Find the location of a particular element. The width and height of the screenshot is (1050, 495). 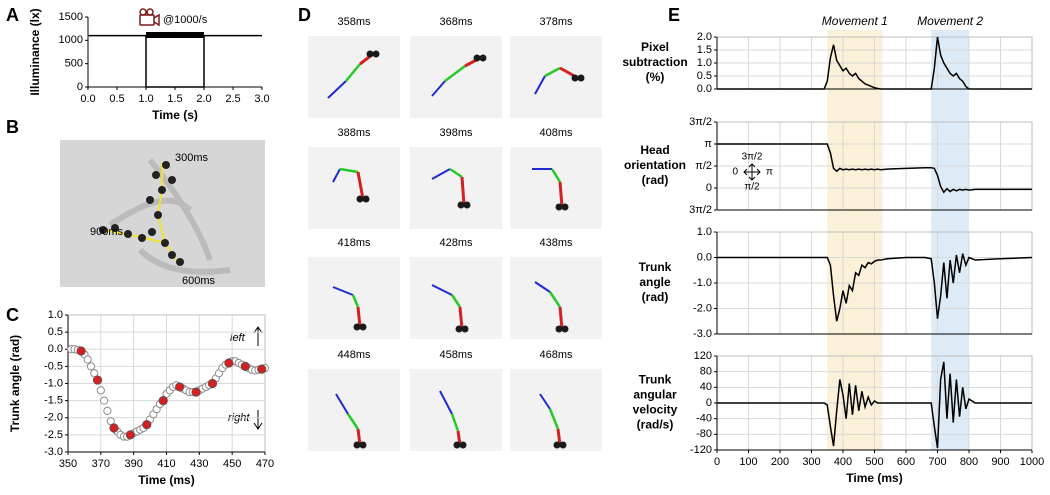

inset-label: π/2 is located at coordinates (752, 187).